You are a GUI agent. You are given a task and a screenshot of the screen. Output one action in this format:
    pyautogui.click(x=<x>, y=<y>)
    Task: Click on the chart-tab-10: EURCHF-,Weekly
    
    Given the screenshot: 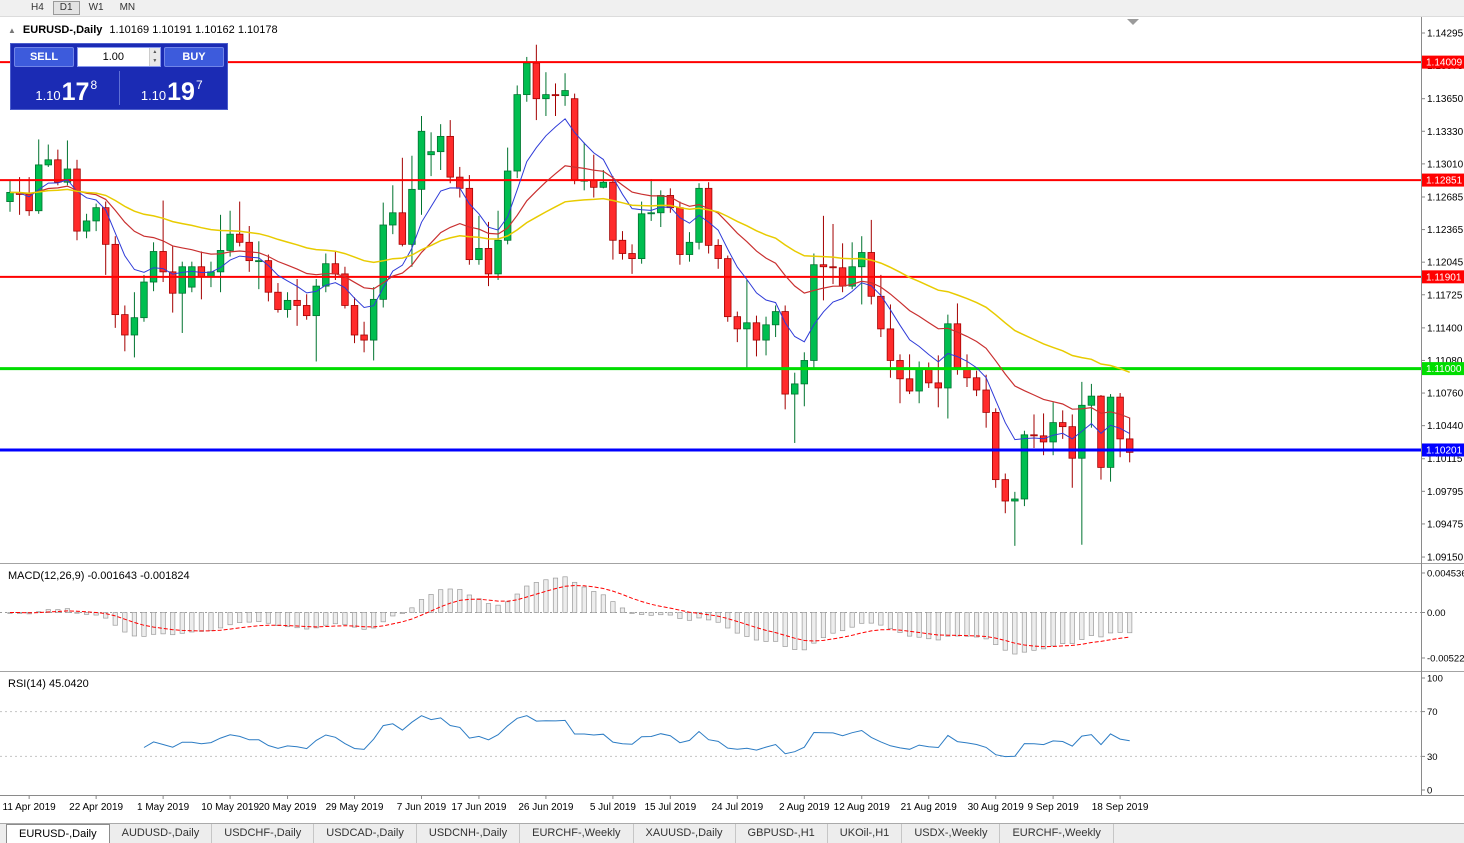 What is the action you would take?
    pyautogui.click(x=1057, y=833)
    